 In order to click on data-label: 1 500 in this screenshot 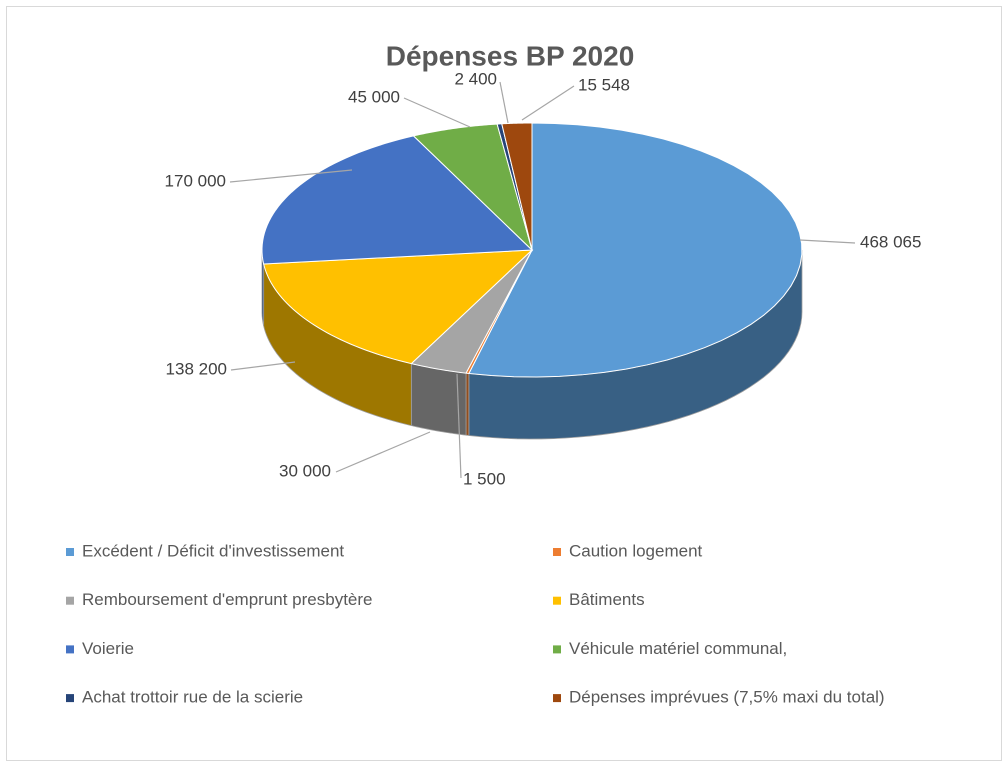, I will do `click(484, 478)`.